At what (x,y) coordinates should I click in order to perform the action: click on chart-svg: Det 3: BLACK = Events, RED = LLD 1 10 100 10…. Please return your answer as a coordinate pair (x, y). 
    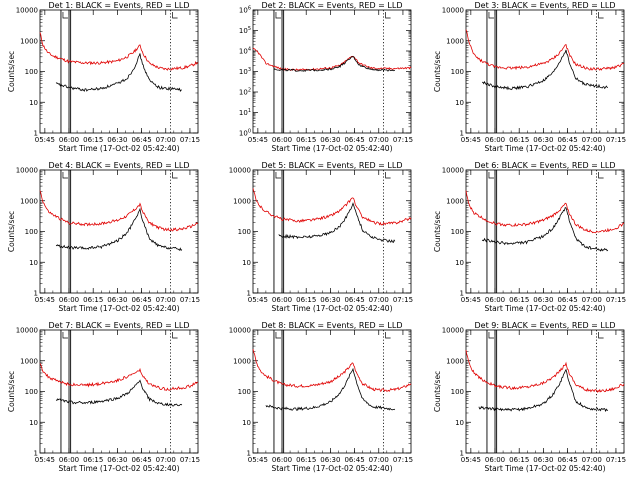
    Looking at the image, I should click on (529, 77).